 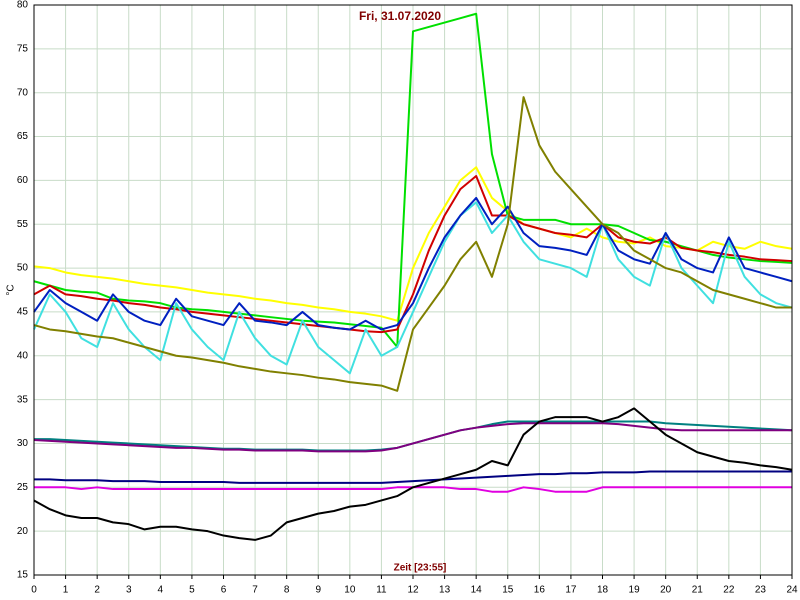 What do you see at coordinates (23, 531) in the screenshot?
I see `y-tick-label: 20` at bounding box center [23, 531].